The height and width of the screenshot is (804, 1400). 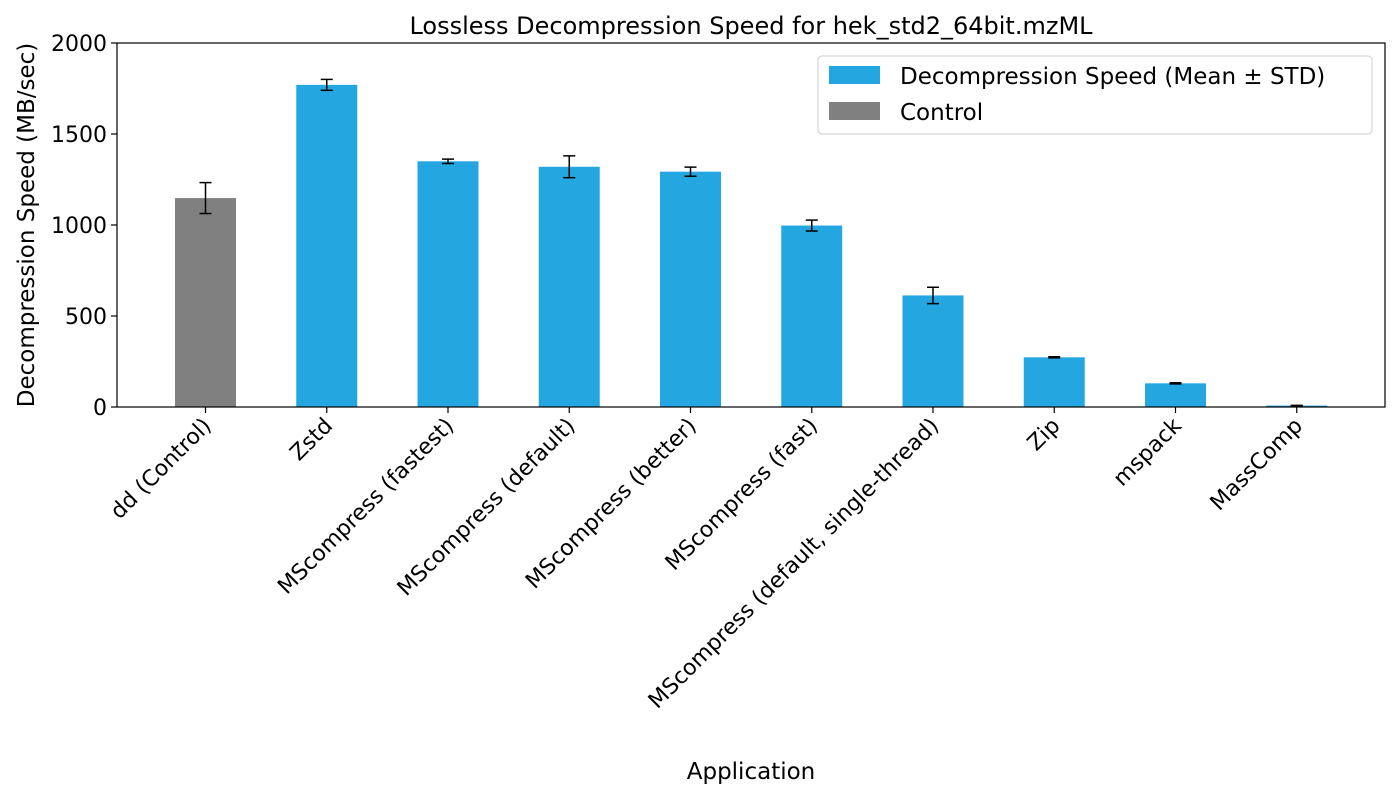 I want to click on x-tick-label: dd (Control), so click(x=161, y=469).